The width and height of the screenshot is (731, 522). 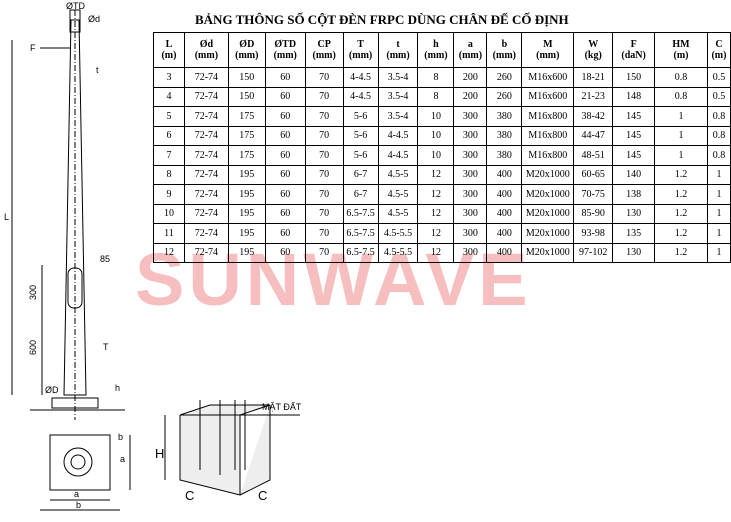 What do you see at coordinates (593, 116) in the screenshot?
I see `cell: 38-42` at bounding box center [593, 116].